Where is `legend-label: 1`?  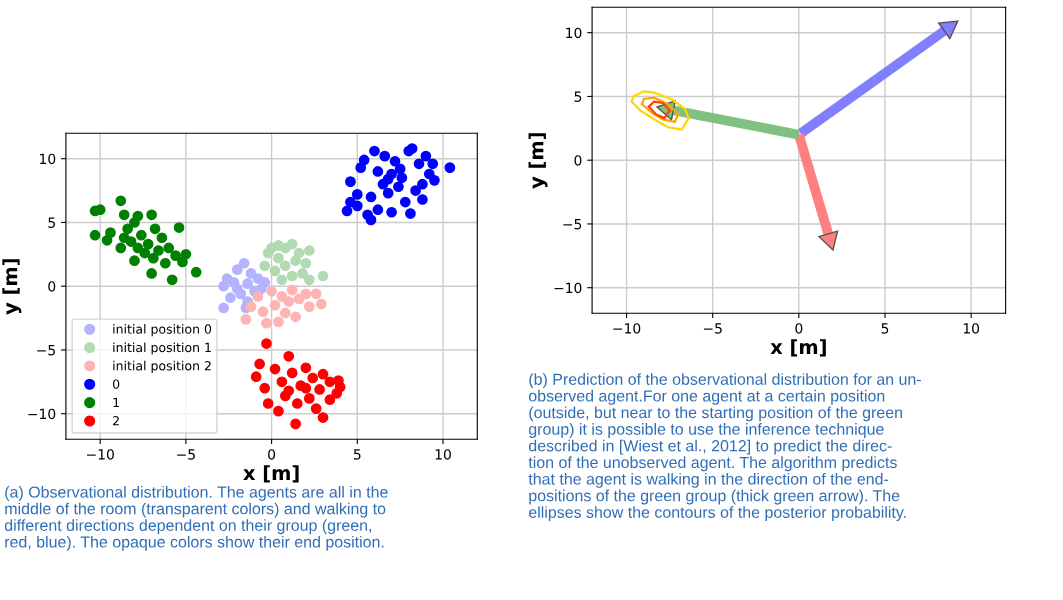
legend-label: 1 is located at coordinates (116, 402).